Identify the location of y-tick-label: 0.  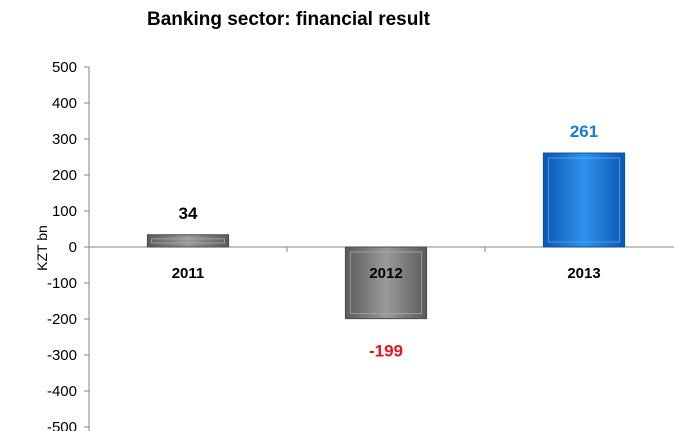
(73, 247).